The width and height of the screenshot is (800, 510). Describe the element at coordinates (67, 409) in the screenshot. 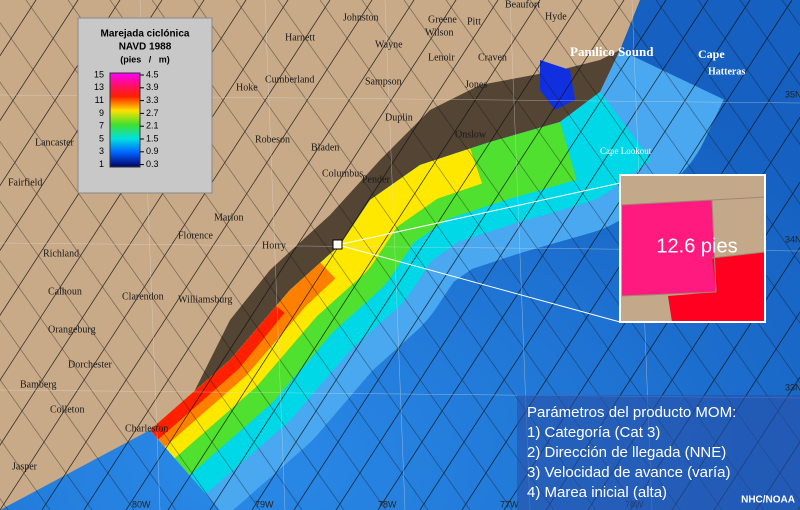

I see `place-label: Colleton` at that location.